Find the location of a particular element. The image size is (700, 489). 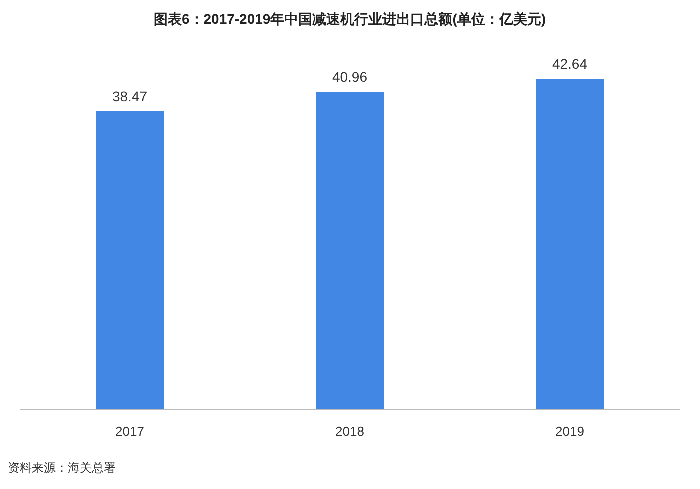

data-label: 40.96 is located at coordinates (350, 77).